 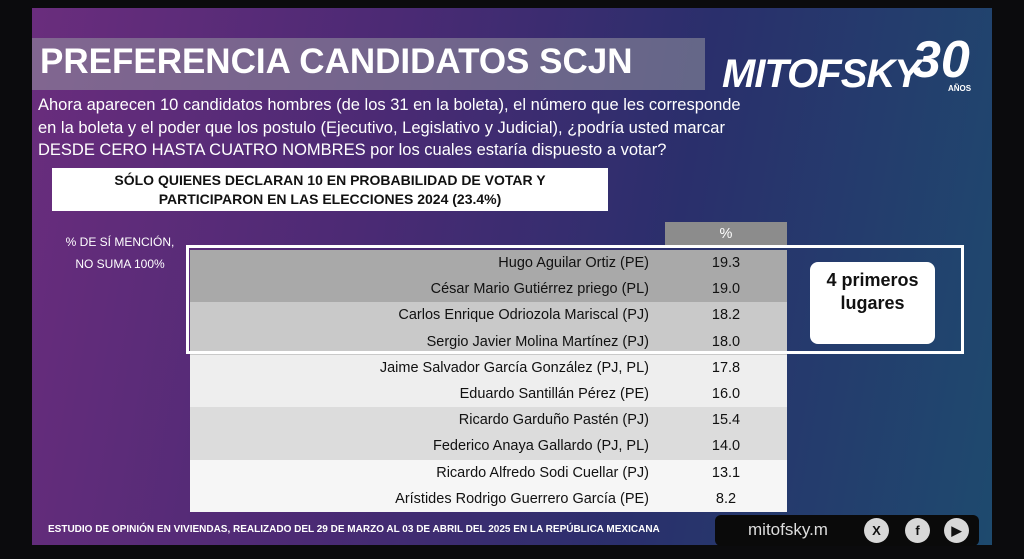 What do you see at coordinates (427, 367) in the screenshot?
I see `candidate-name: Jaime Salvador García González (PJ, PL)` at bounding box center [427, 367].